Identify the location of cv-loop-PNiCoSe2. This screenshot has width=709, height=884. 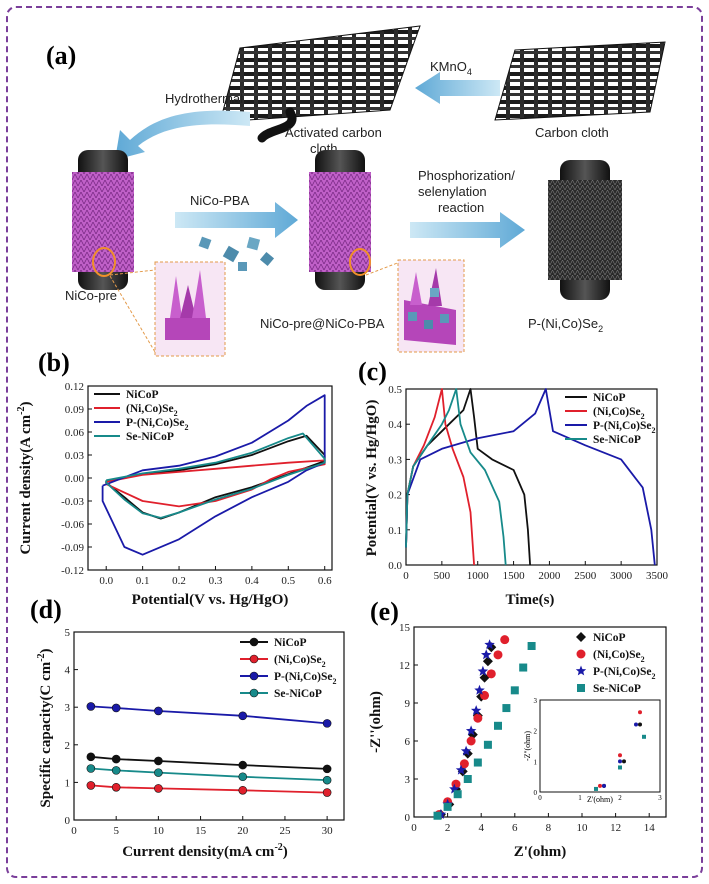
(213, 475).